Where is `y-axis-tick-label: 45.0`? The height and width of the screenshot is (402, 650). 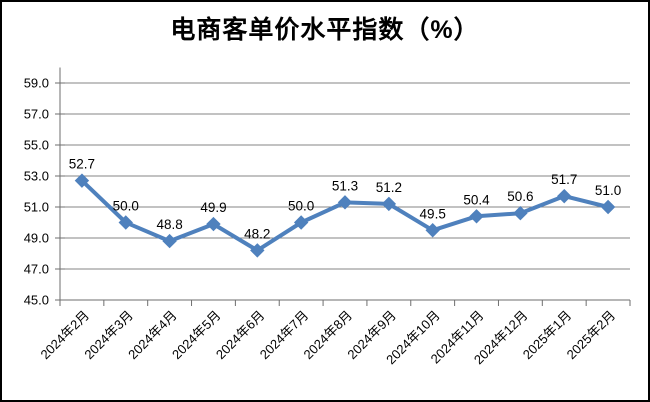 y-axis-tick-label: 45.0 is located at coordinates (36, 300).